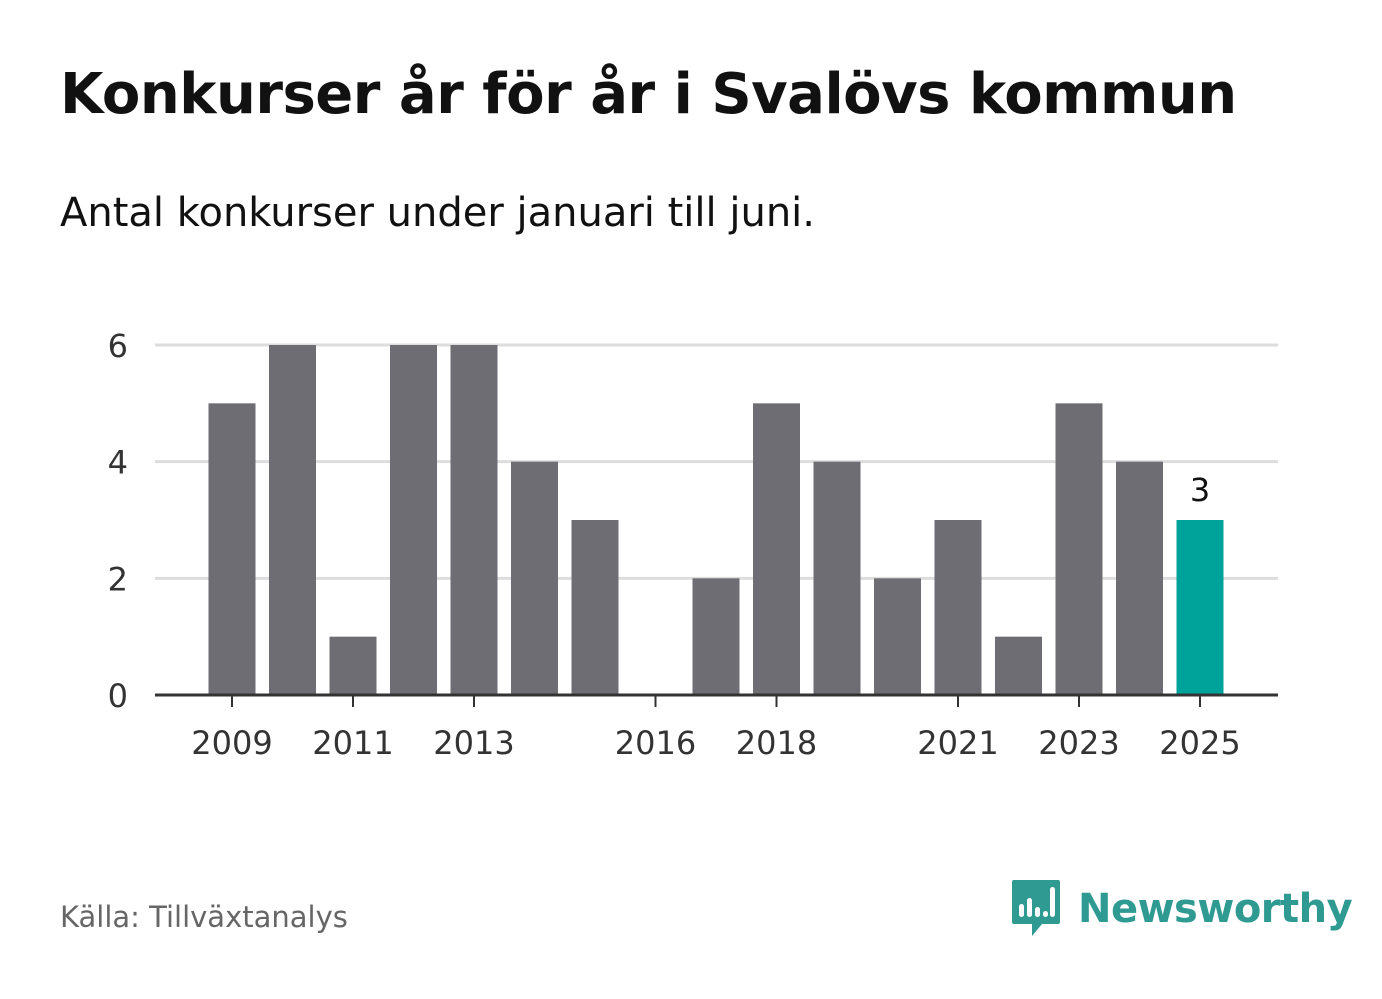 The width and height of the screenshot is (1382, 999). Describe the element at coordinates (474, 520) in the screenshot. I see `bar-2013` at that location.